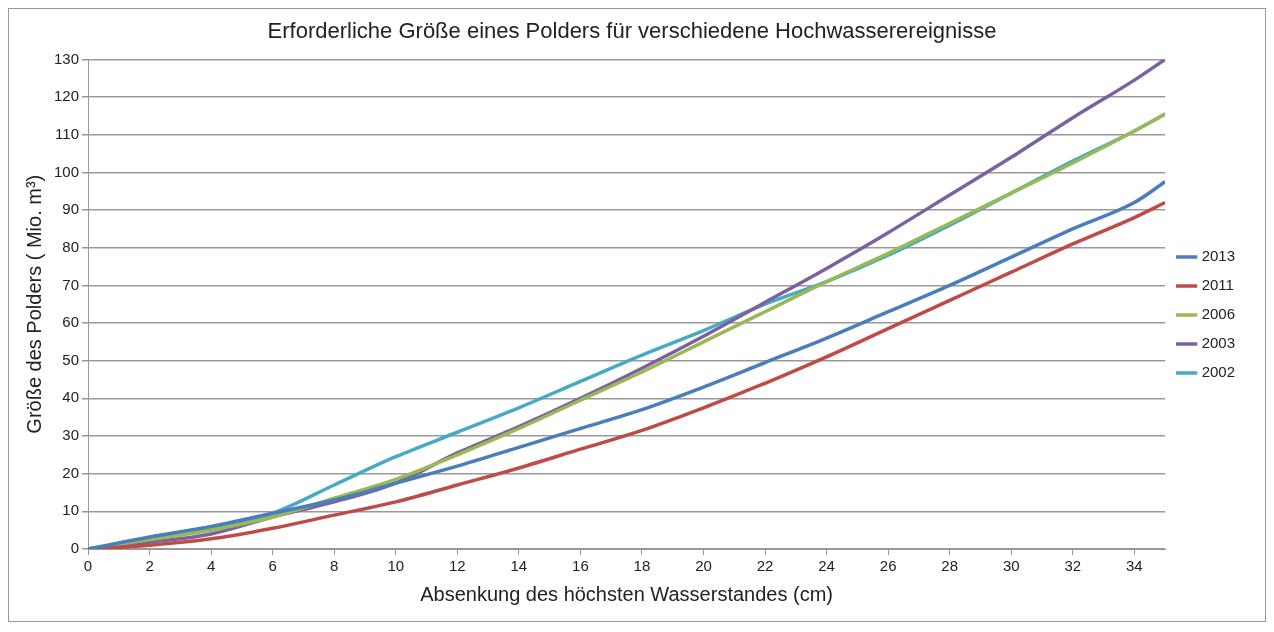 The width and height of the screenshot is (1274, 632). What do you see at coordinates (1217, 285) in the screenshot?
I see `legend-label: 2011` at bounding box center [1217, 285].